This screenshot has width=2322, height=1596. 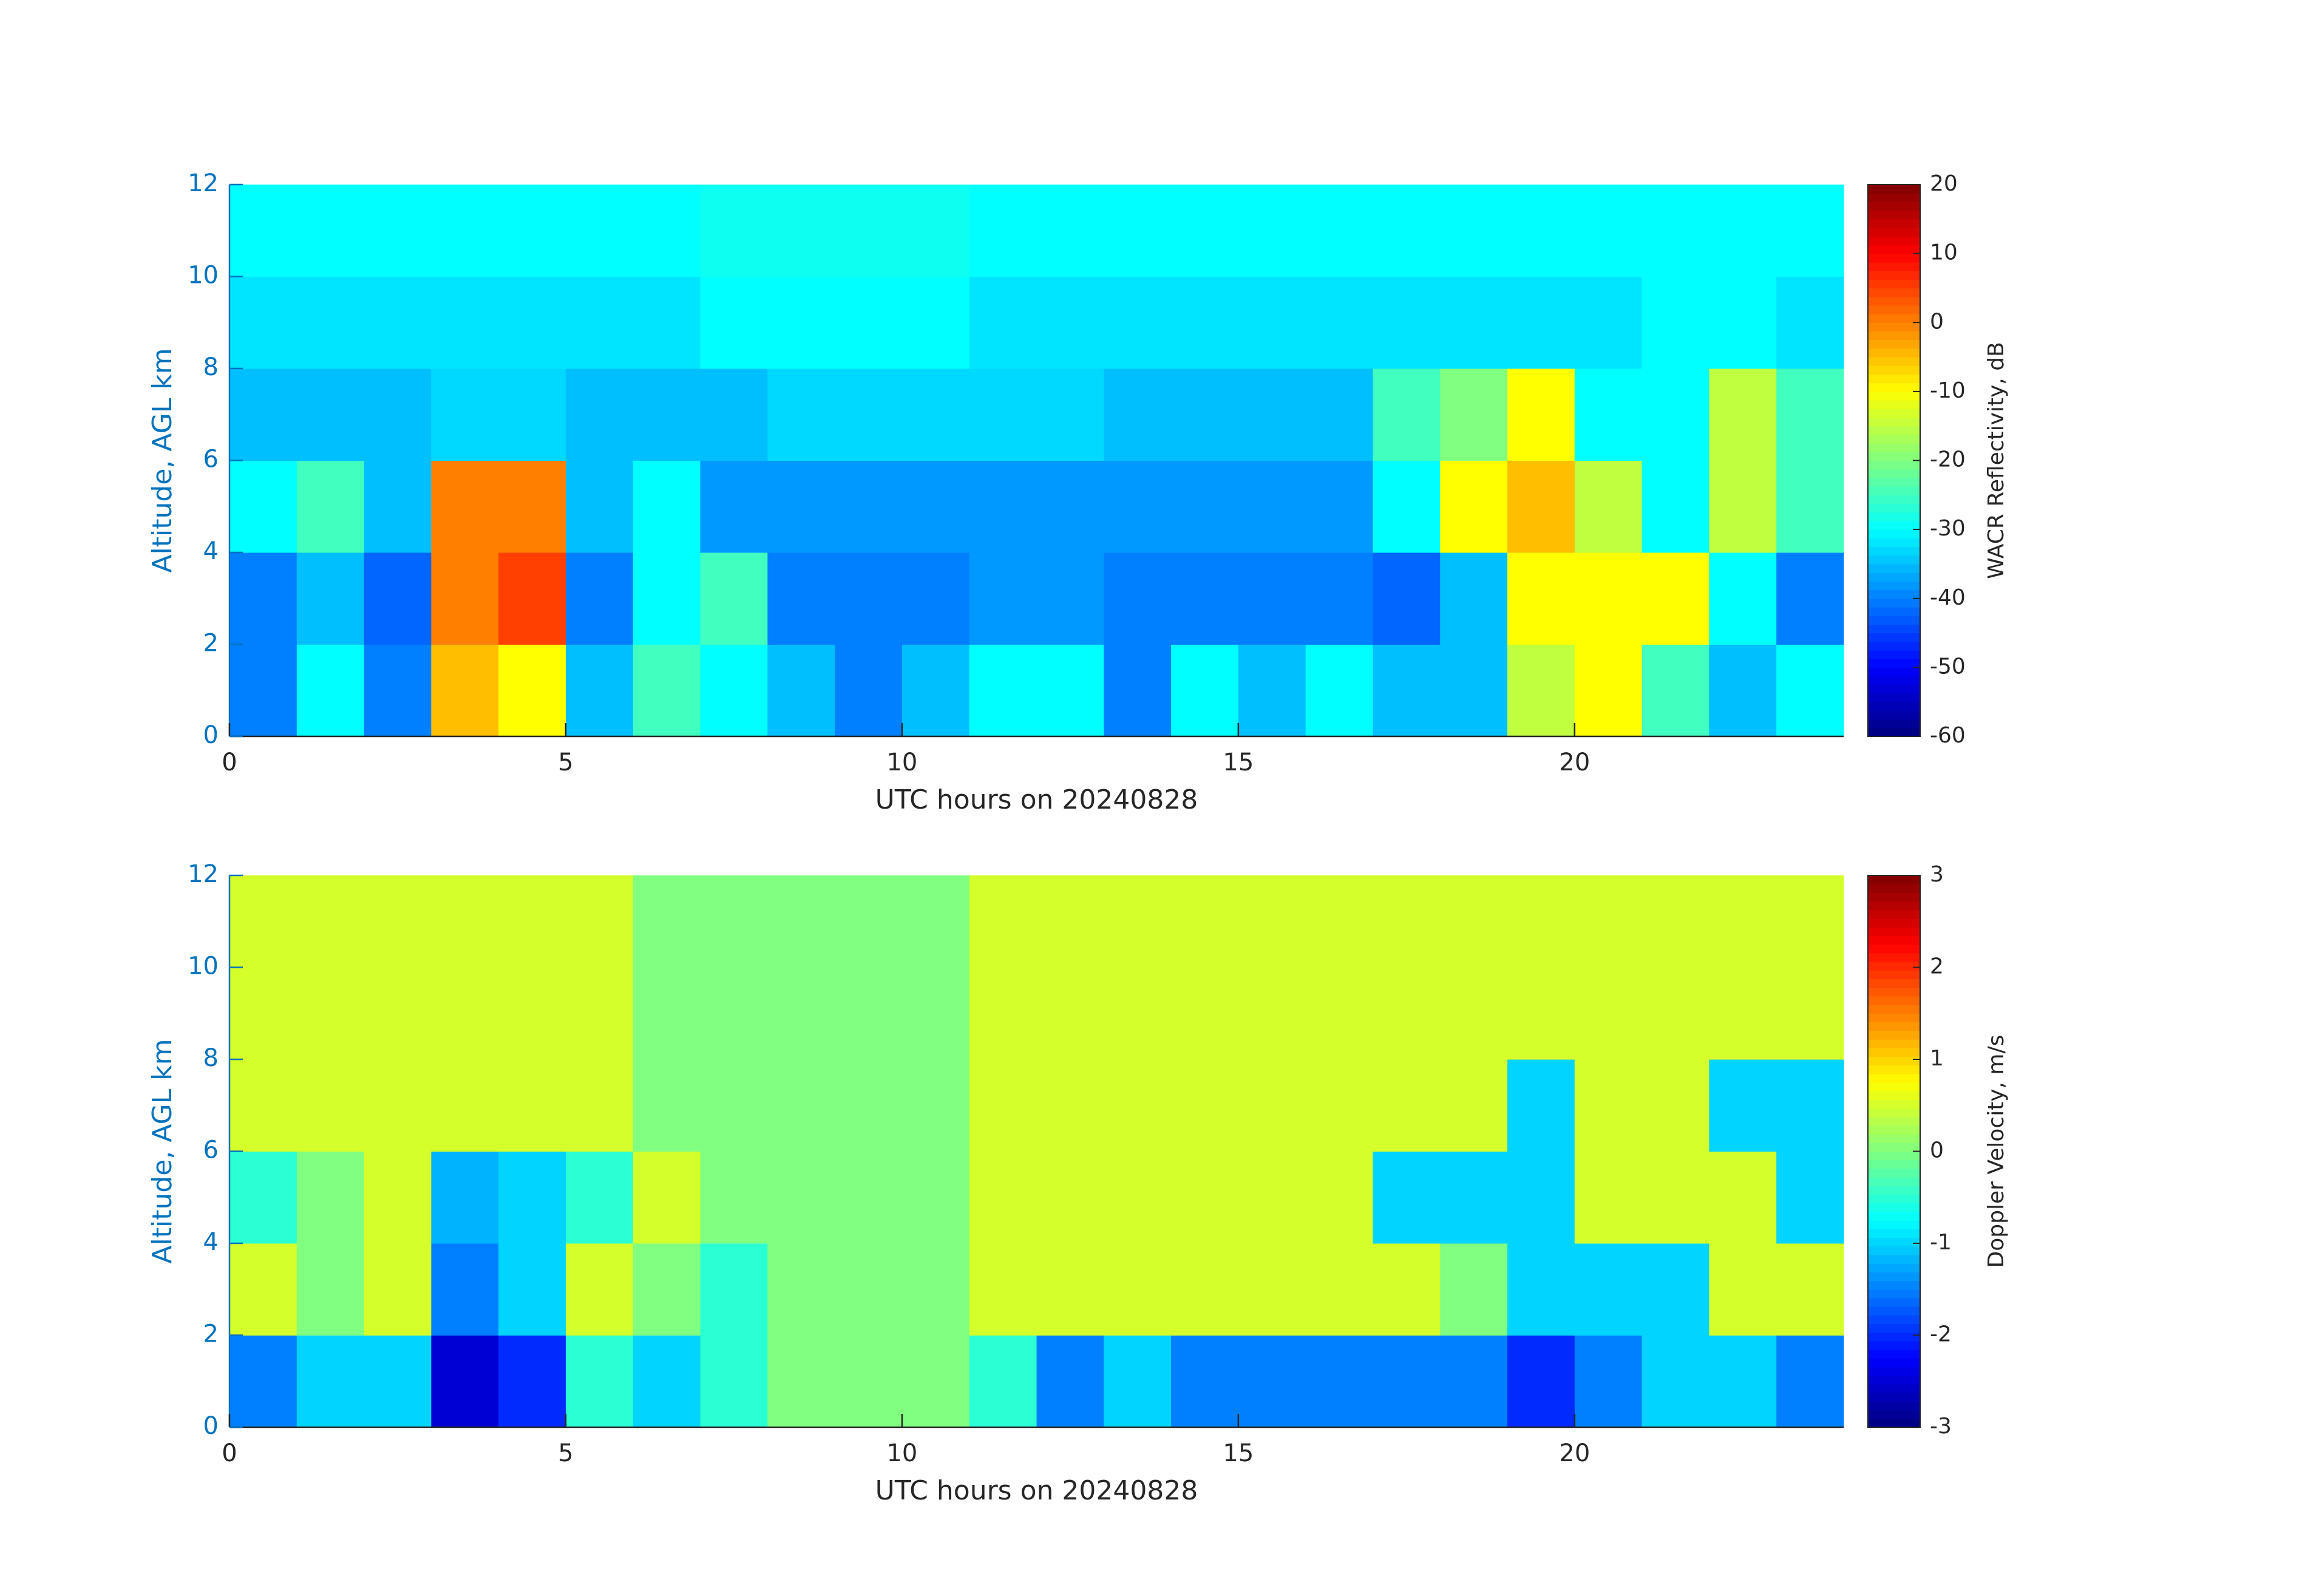 I want to click on x-axis-label: UTC hours on 20240828, so click(x=1036, y=799).